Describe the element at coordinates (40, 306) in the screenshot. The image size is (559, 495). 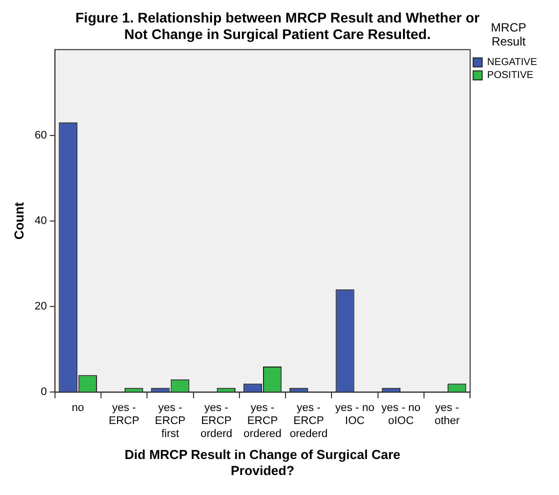
I see `y-tick-label: 20` at that location.